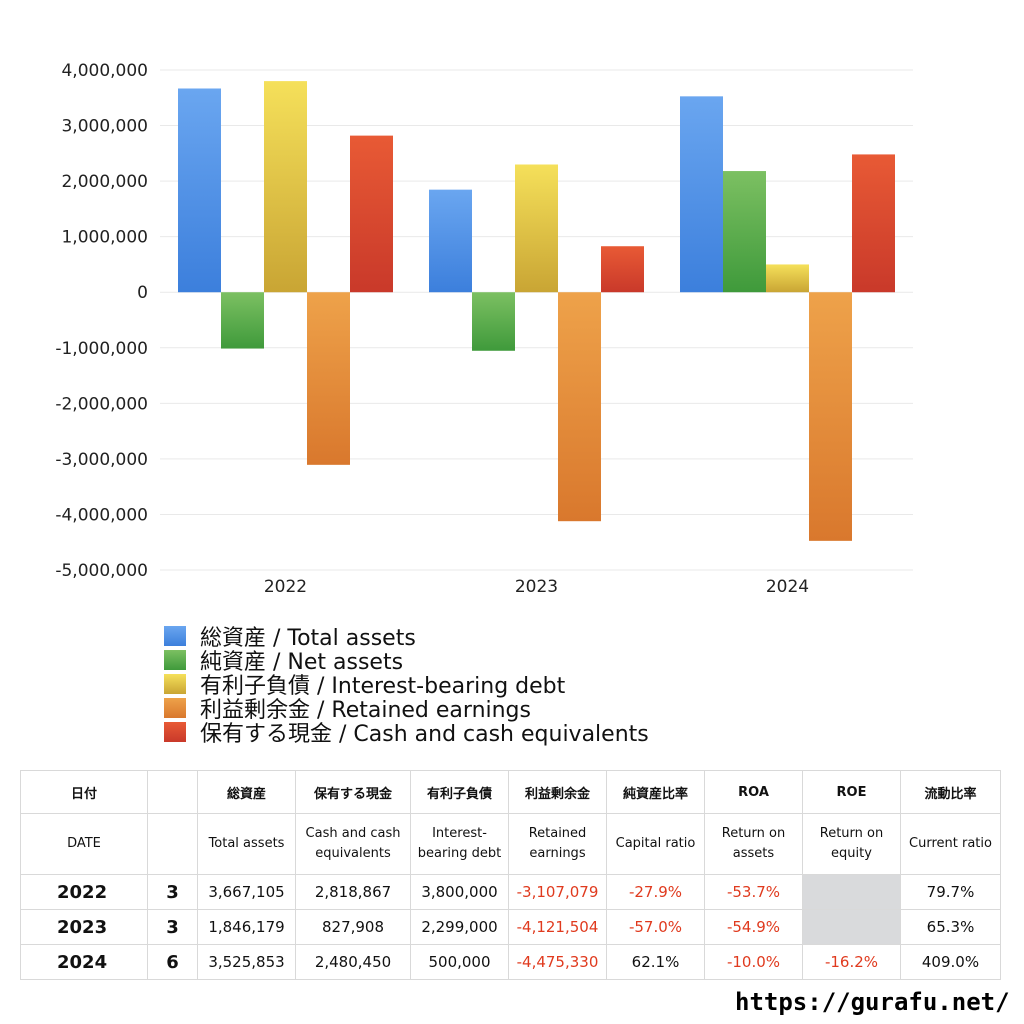  I want to click on y-tick-label: -5,000,000, so click(101, 571).